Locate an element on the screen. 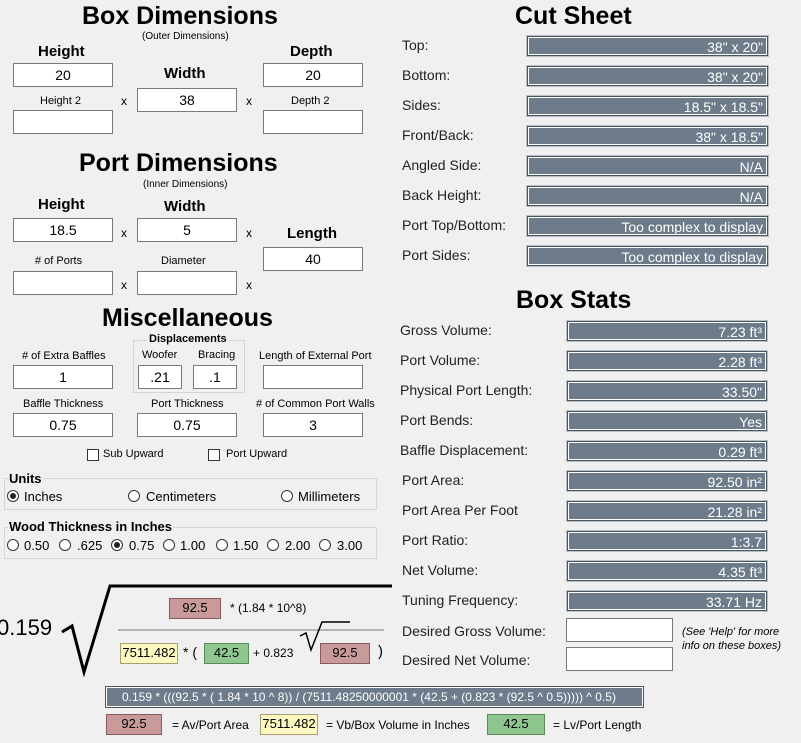  woofer-label: Woofer is located at coordinates (160, 355).